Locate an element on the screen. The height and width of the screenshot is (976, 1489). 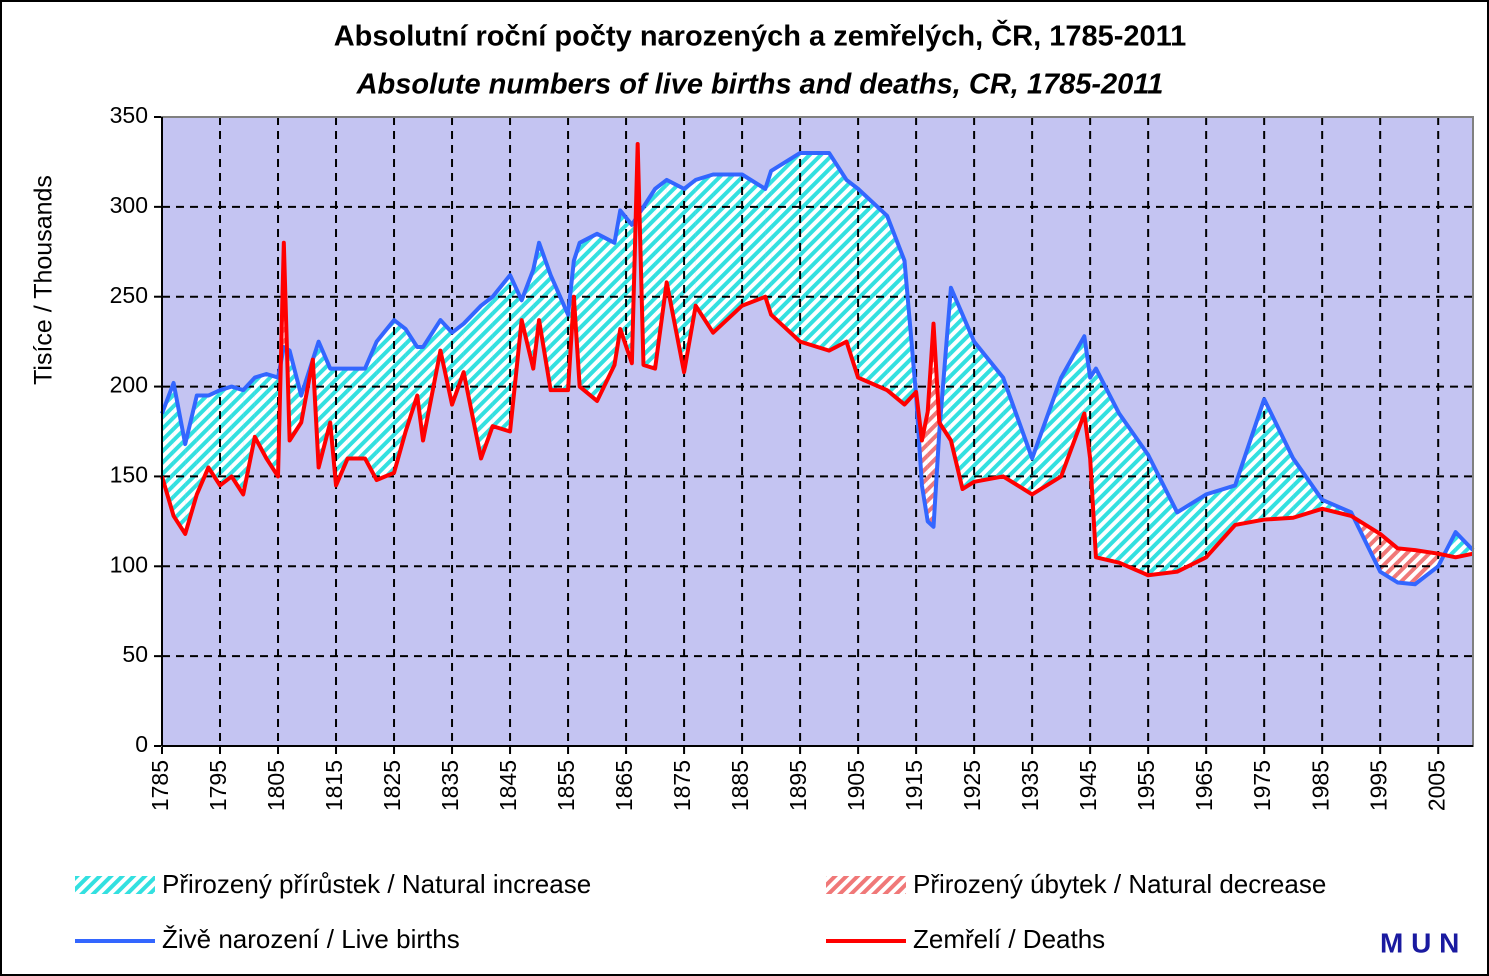
y-axis-label: Tisíce / Thousands is located at coordinates (44, 280).